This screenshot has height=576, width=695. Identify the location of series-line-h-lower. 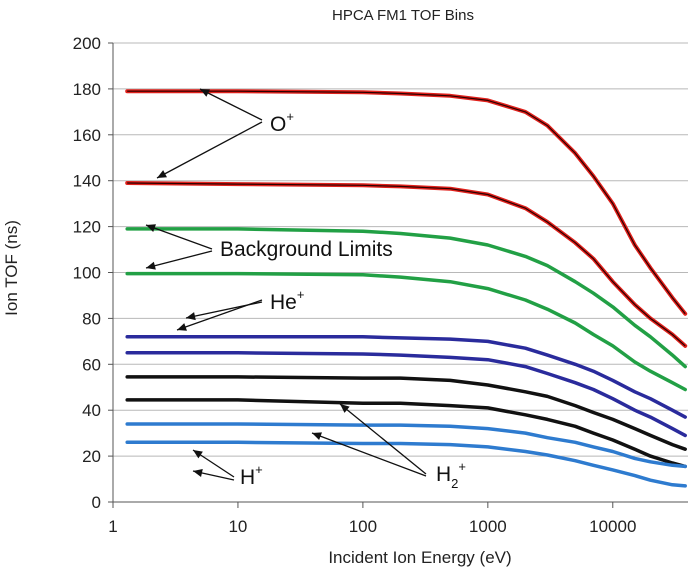
(406, 464).